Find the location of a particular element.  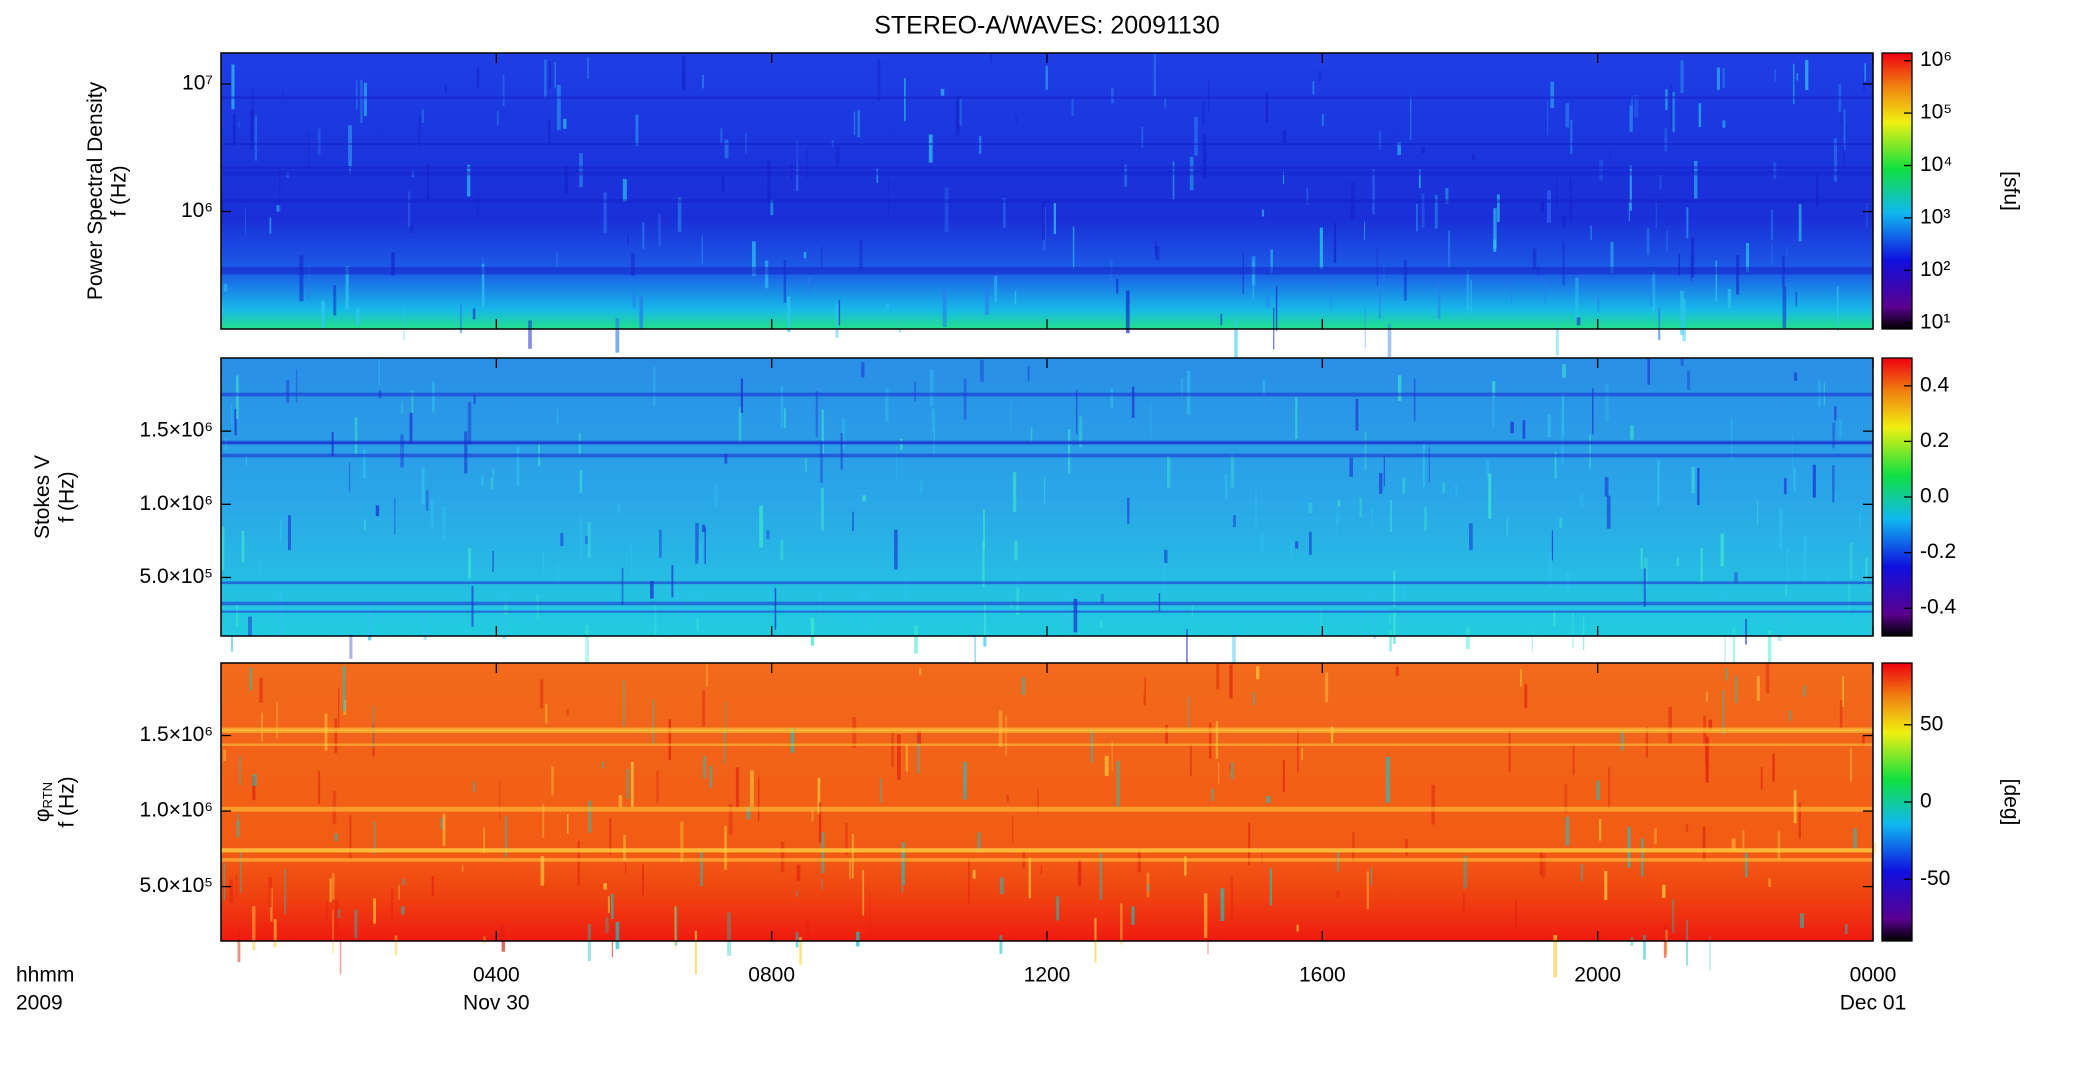

colorbar-tick-label: 10¹ is located at coordinates (1935, 321).